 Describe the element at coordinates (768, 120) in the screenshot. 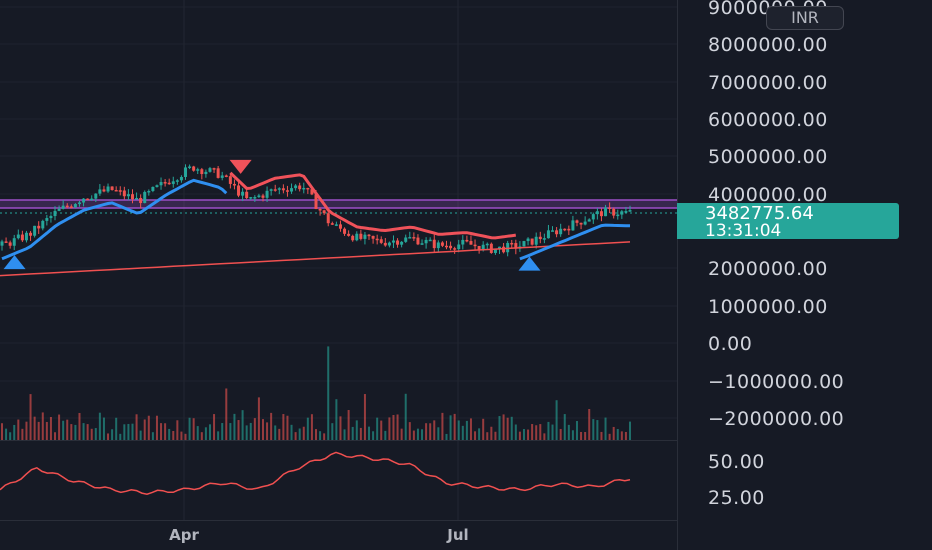

I see `price-axis-label: 6000000.00` at that location.